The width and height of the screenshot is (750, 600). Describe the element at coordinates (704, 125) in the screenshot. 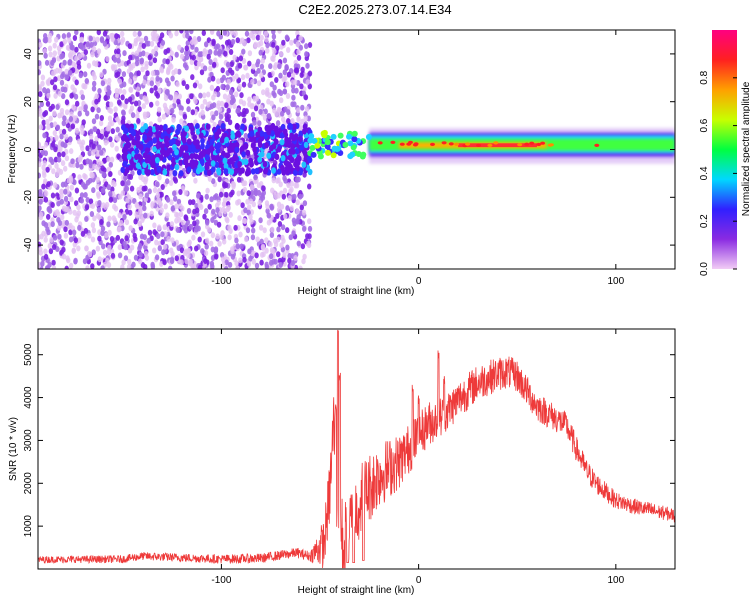

I see `colorbar-tick-label: 0.6` at that location.